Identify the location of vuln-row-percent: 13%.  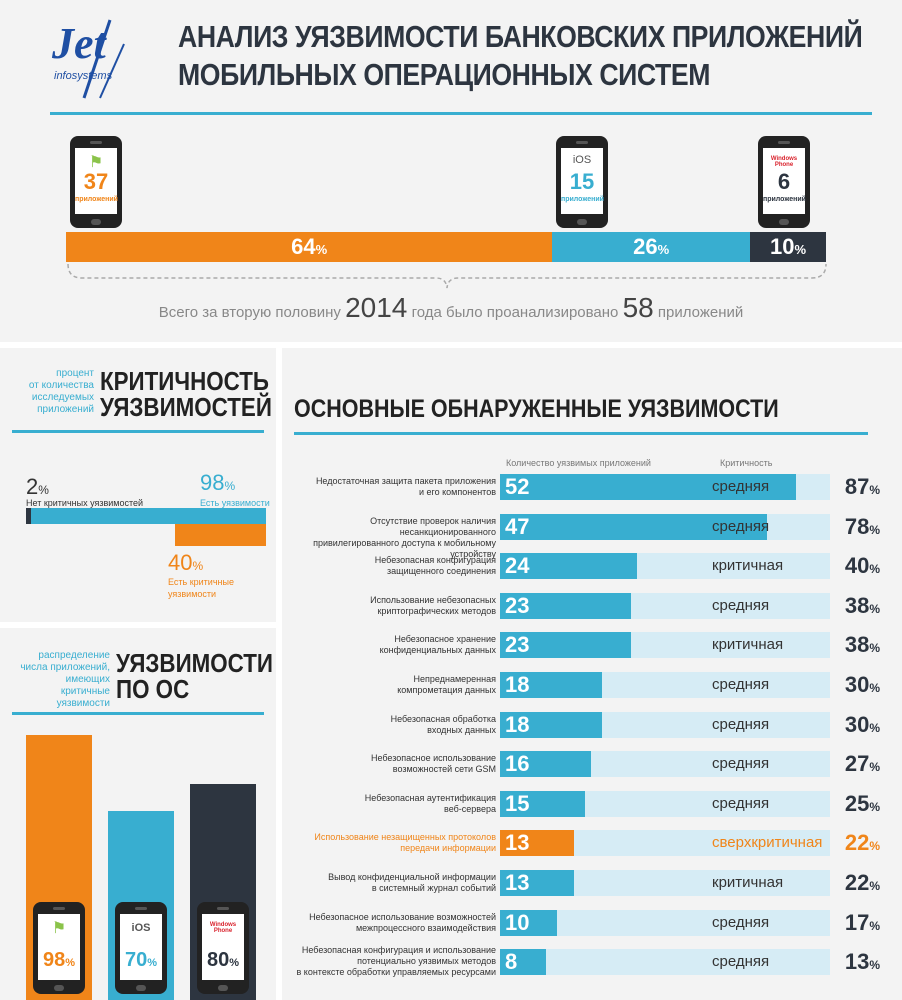
(862, 962).